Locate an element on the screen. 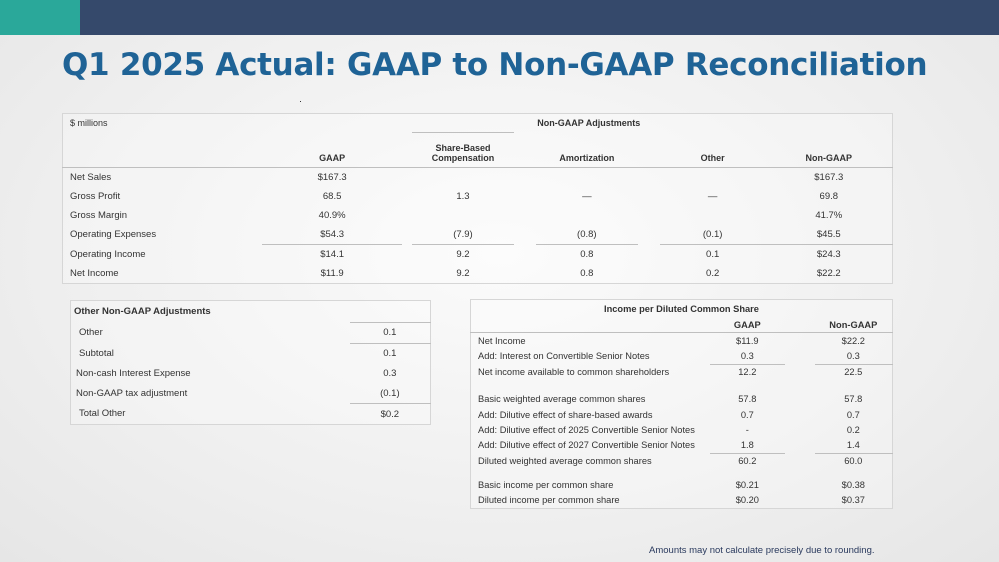 Image resolution: width=999 pixels, height=562 pixels. table-header-row: $ millions Non-GAAP Adjustments is located at coordinates (478, 123).